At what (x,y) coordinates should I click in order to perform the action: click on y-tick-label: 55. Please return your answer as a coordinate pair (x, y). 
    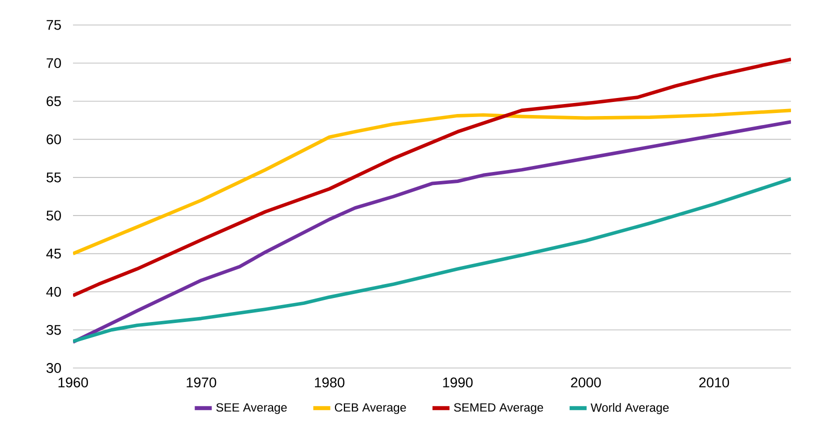
    Looking at the image, I should click on (53, 177).